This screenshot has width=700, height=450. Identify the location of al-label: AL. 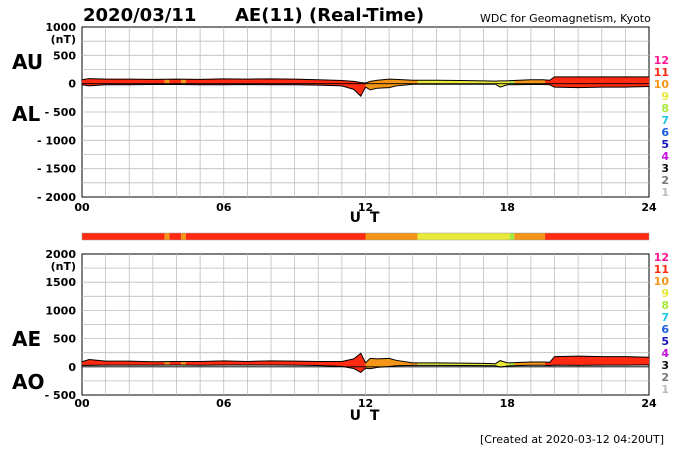
(26, 114).